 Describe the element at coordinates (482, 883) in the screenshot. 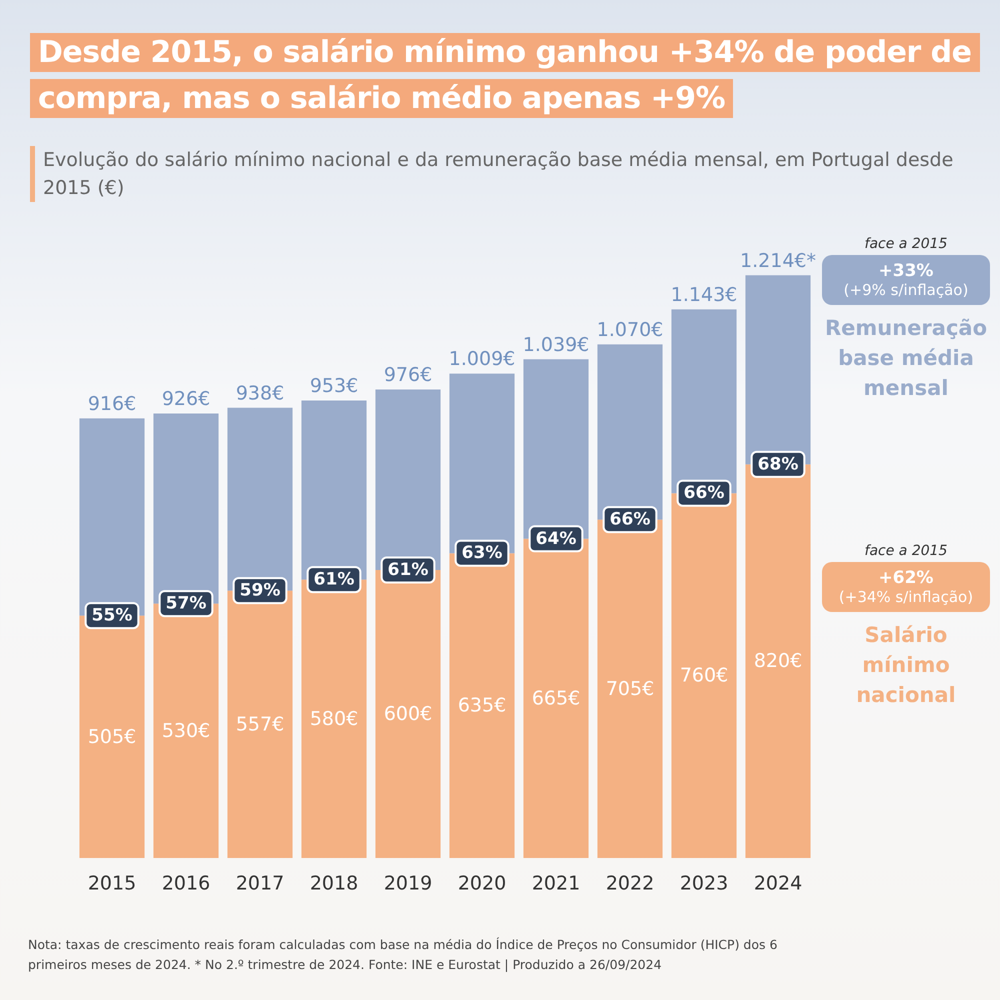

I see `x-tick-label: 2020` at that location.